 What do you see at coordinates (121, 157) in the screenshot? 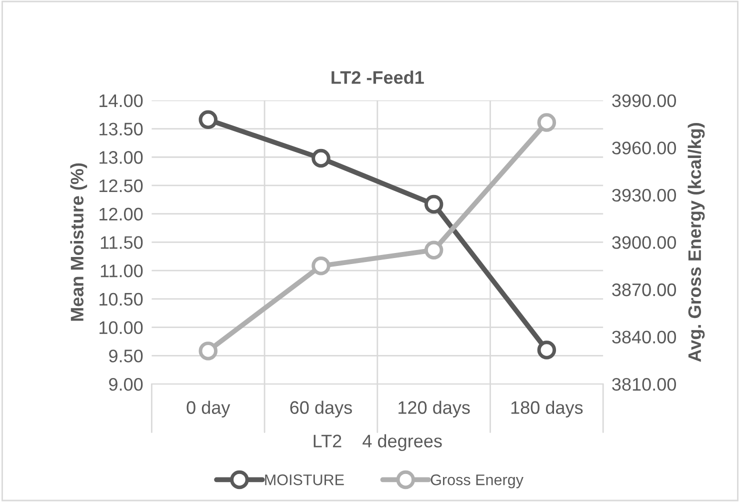
I see `y-tick-label: 13.00` at bounding box center [121, 157].